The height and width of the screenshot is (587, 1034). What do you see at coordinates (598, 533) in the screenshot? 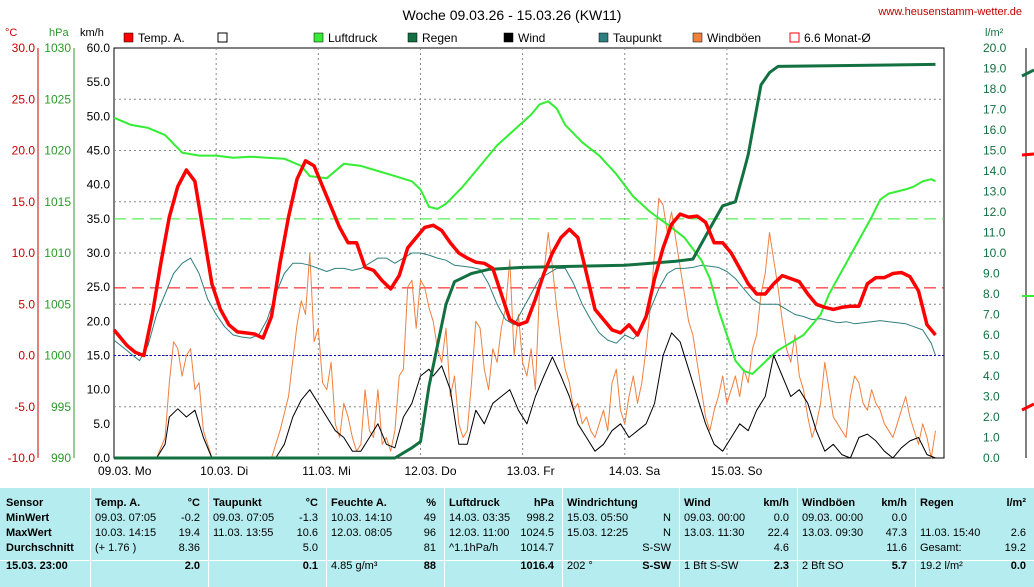
I see `cell-info: 15.03. 12:25` at bounding box center [598, 533].